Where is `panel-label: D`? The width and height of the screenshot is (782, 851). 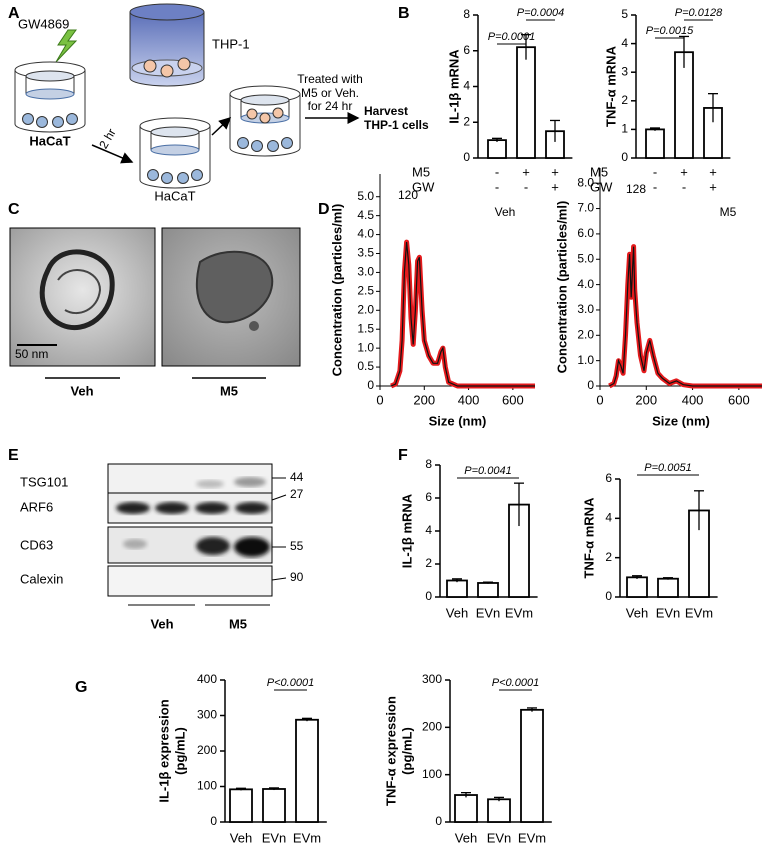 panel-label: D is located at coordinates (324, 209).